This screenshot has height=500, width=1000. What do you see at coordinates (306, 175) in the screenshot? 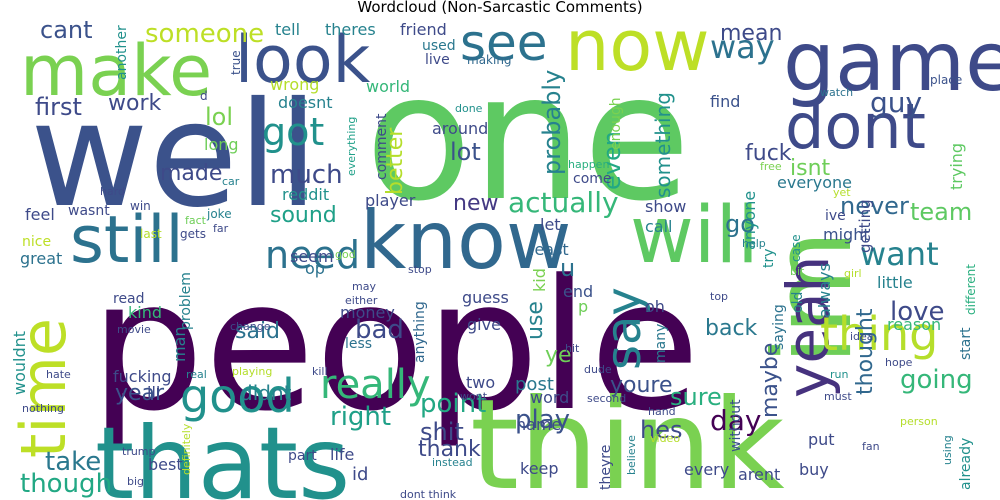
I see `word-much: much` at bounding box center [306, 175].